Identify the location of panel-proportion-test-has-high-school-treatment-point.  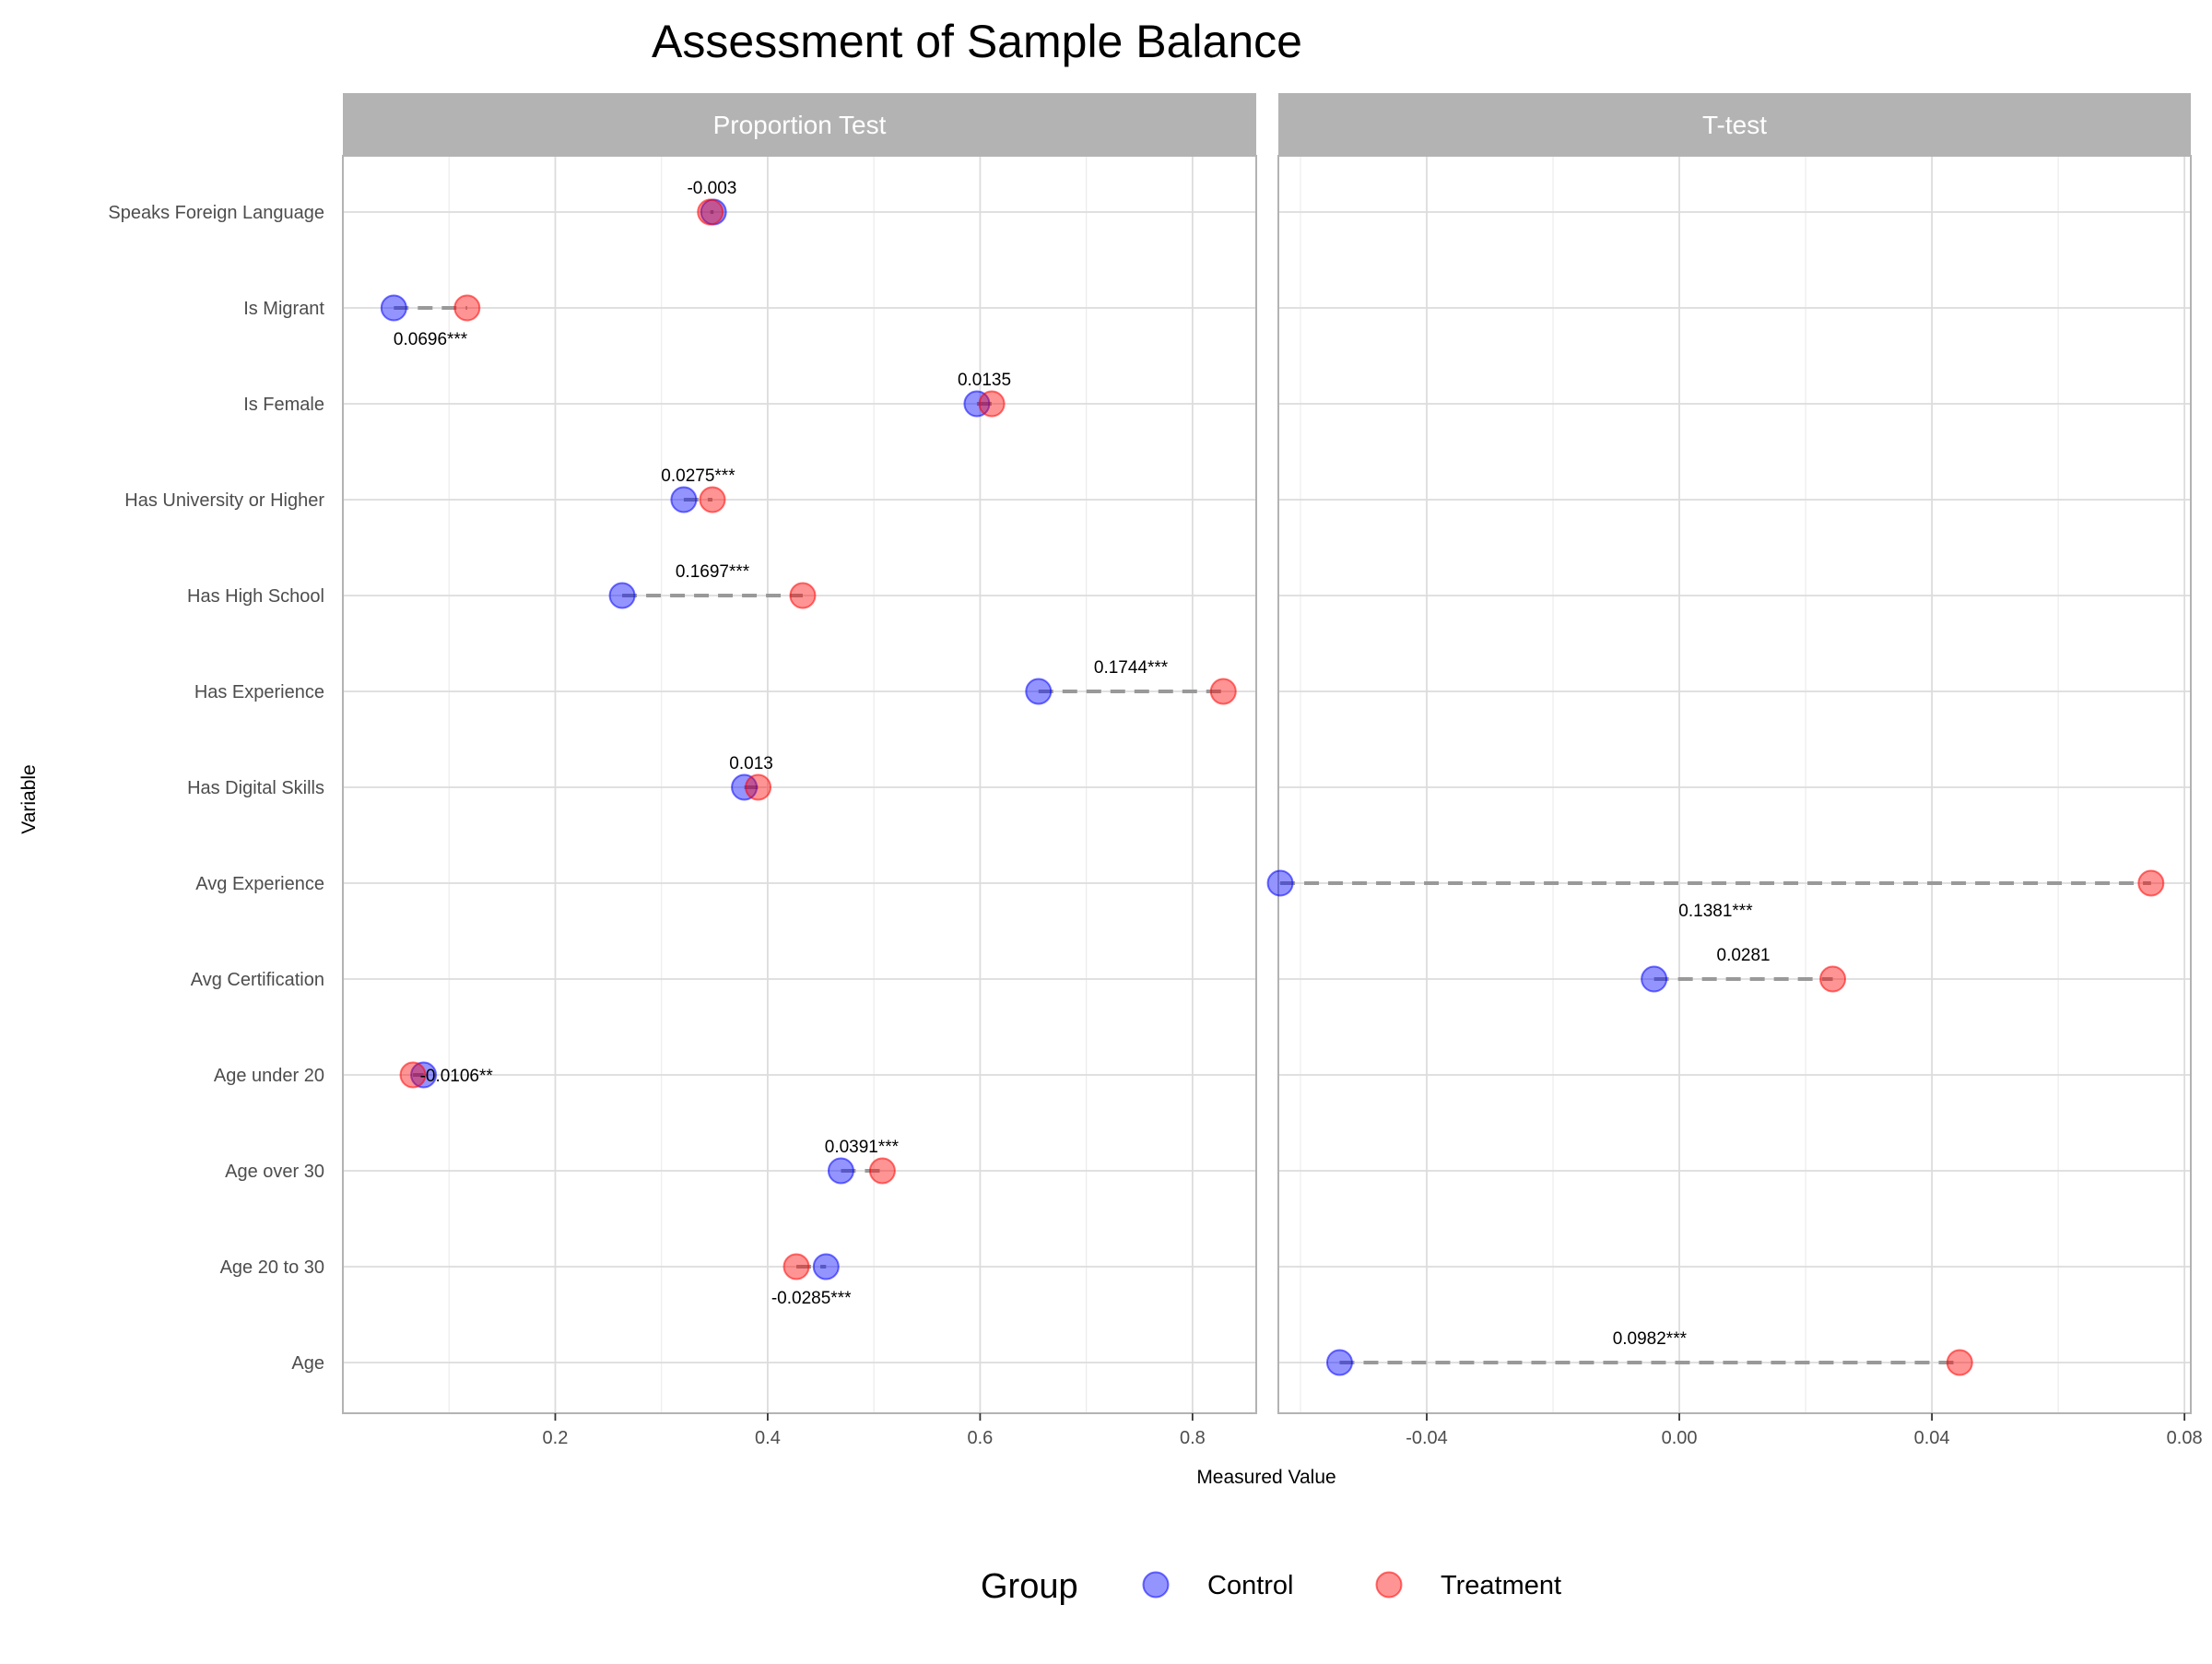
(803, 595).